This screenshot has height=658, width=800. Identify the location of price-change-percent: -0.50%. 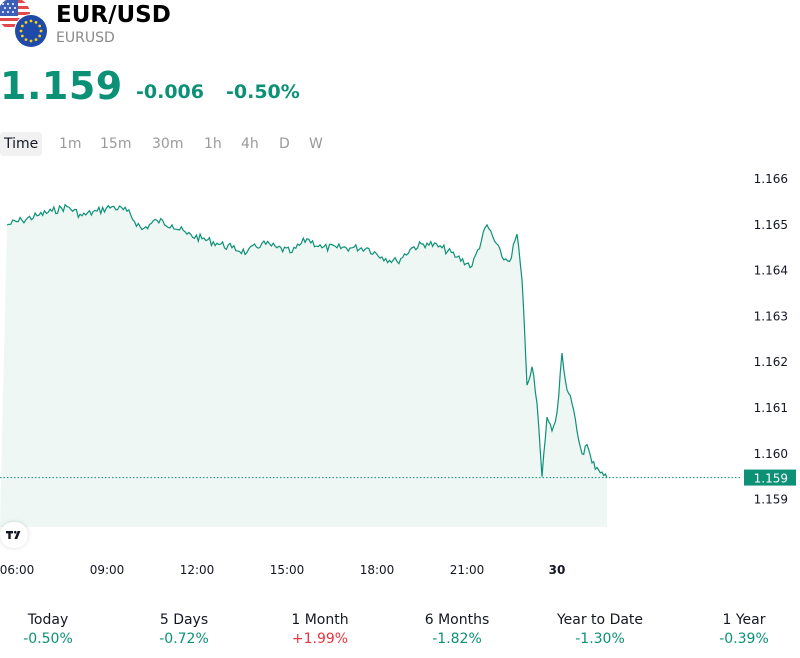
(263, 92).